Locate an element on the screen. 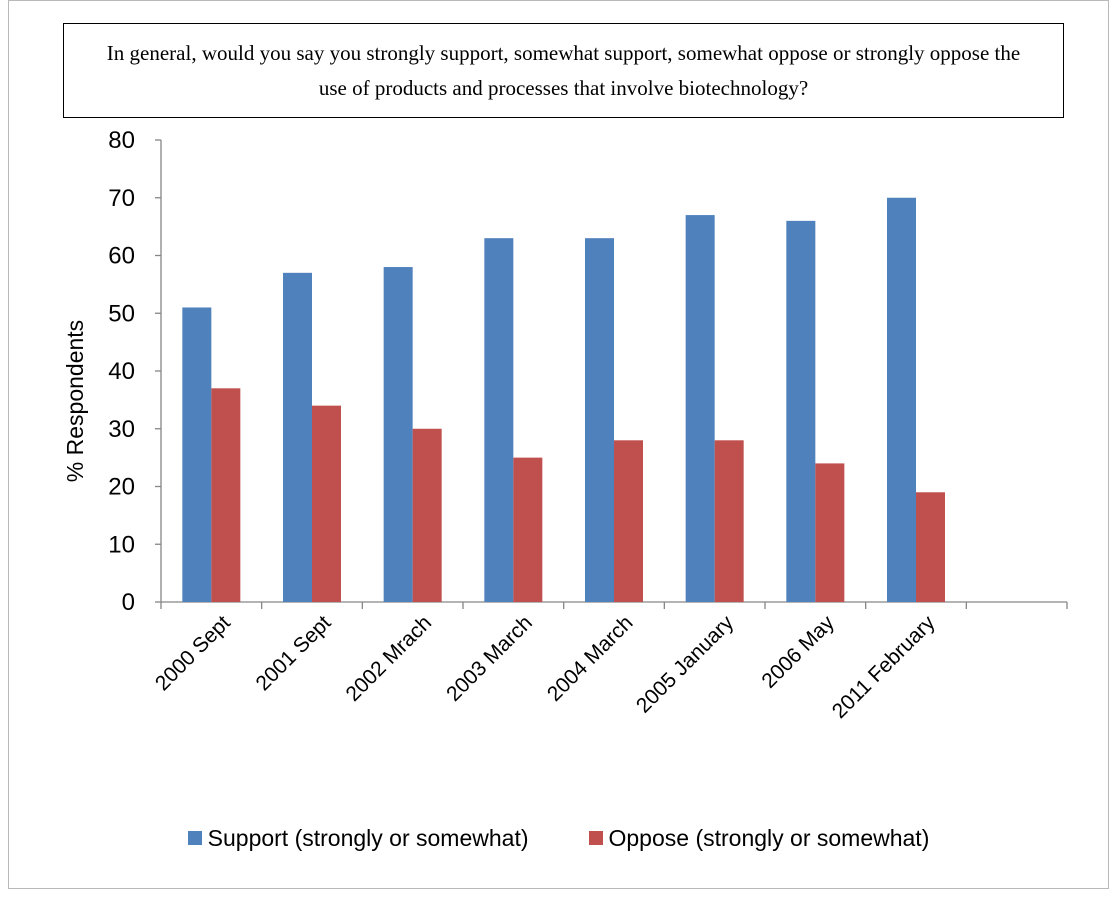  x-tick-label: 2005 January is located at coordinates (685, 664).